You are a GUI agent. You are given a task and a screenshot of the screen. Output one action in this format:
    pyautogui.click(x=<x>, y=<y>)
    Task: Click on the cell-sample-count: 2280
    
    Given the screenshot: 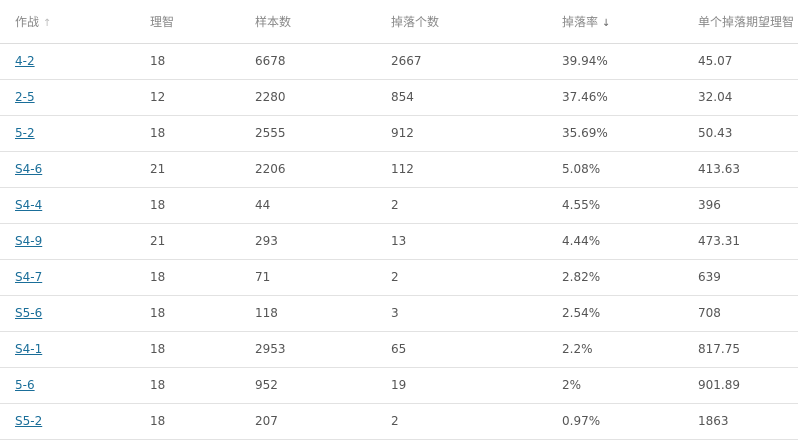 What is the action you would take?
    pyautogui.click(x=308, y=97)
    